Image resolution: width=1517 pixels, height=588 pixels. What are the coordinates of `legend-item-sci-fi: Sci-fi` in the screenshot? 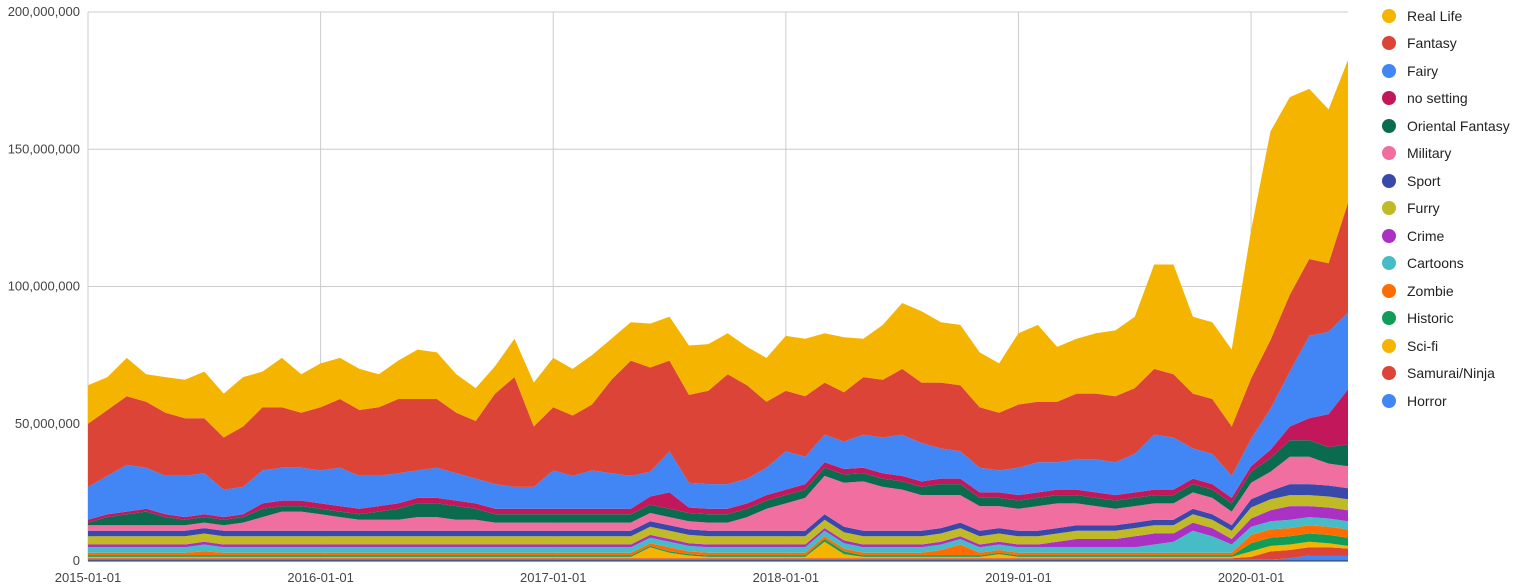 It's located at (1449, 346).